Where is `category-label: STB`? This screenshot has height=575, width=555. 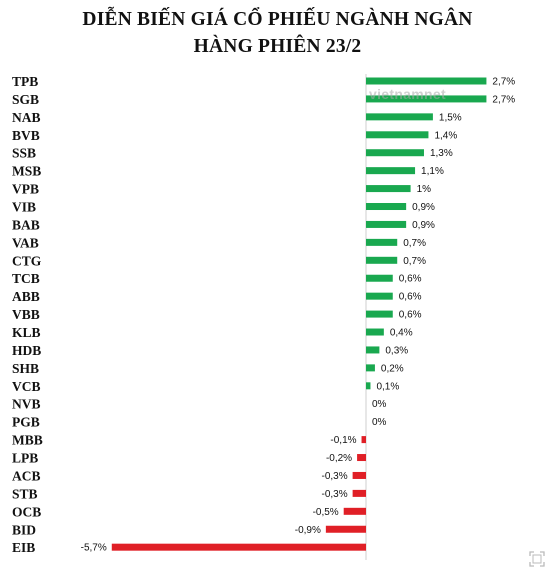 category-label: STB is located at coordinates (25, 493).